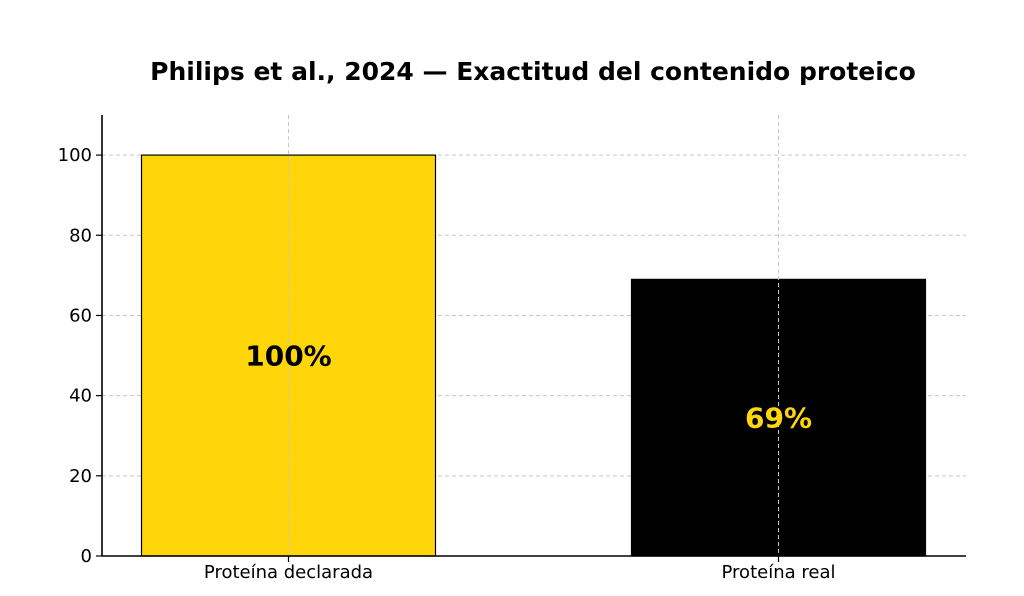  What do you see at coordinates (80, 476) in the screenshot?
I see `y-tick-label: 20` at bounding box center [80, 476].